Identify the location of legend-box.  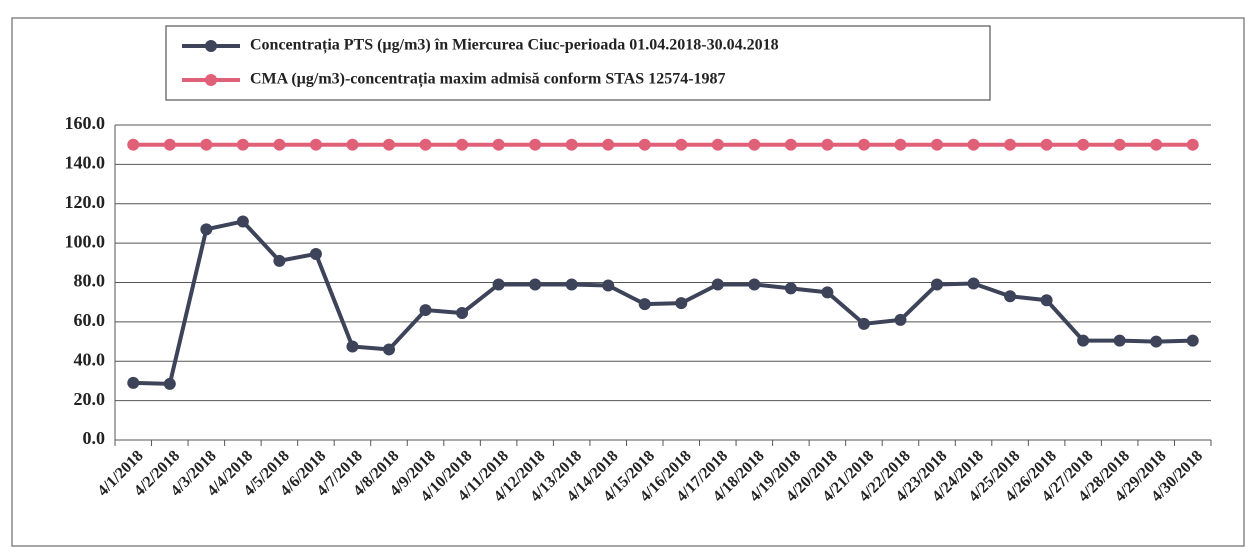
(578, 63).